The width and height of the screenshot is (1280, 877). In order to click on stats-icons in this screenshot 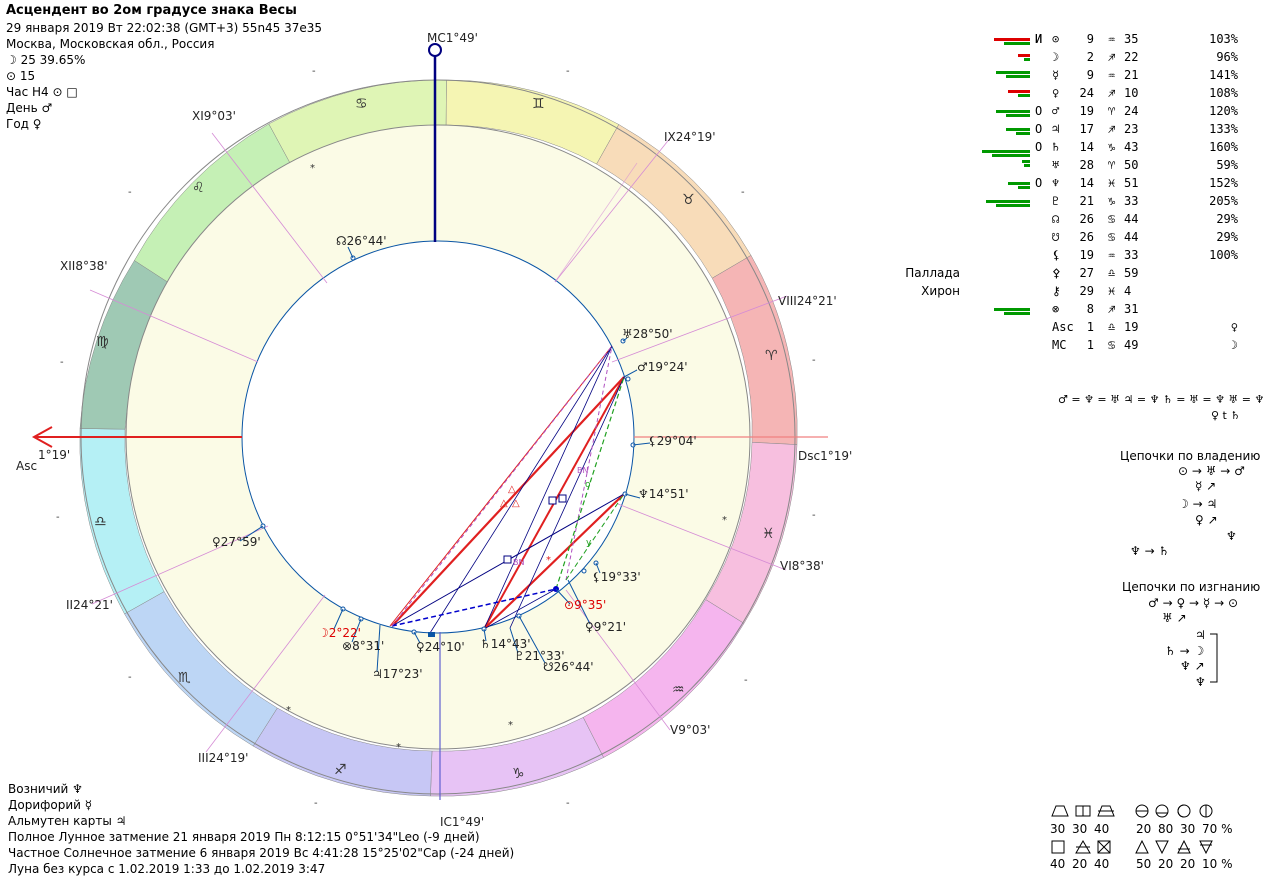, I will do `click(1132, 829)`.